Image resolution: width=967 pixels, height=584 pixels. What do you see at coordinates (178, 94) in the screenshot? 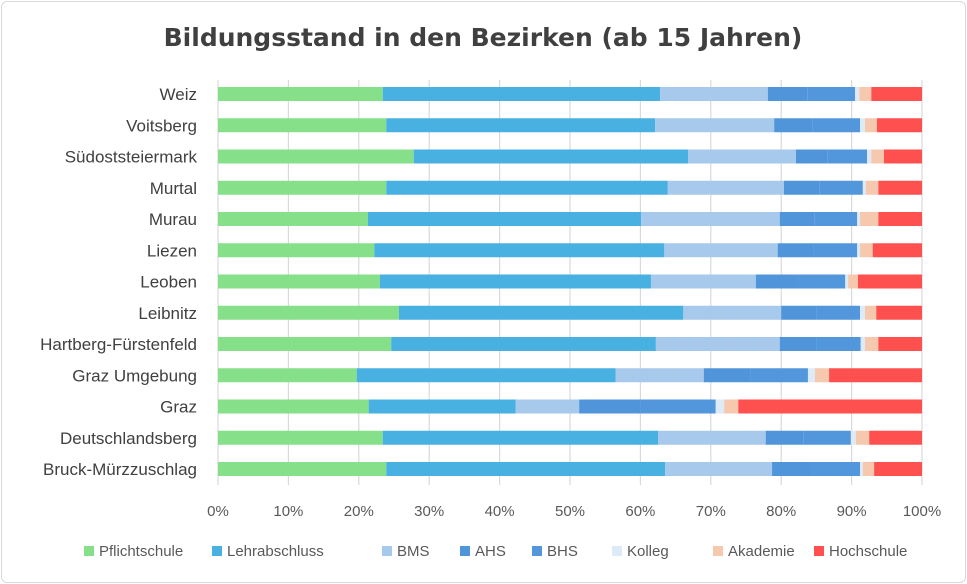
I see `category-label: Weiz` at bounding box center [178, 94].